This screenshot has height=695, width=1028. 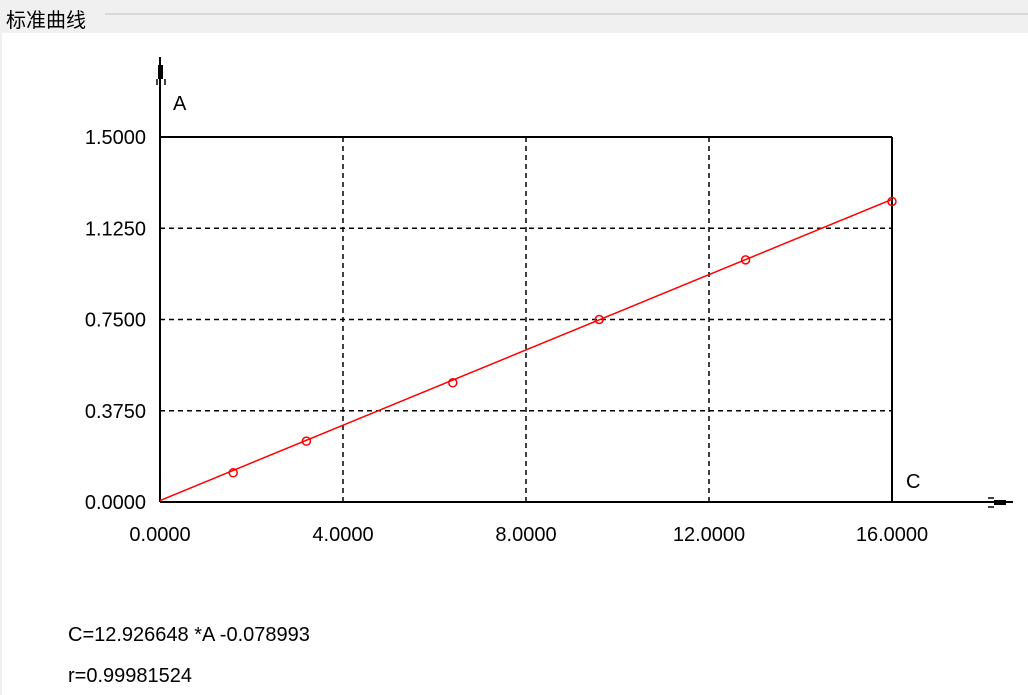 What do you see at coordinates (913, 482) in the screenshot?
I see `x-axis-label: C` at bounding box center [913, 482].